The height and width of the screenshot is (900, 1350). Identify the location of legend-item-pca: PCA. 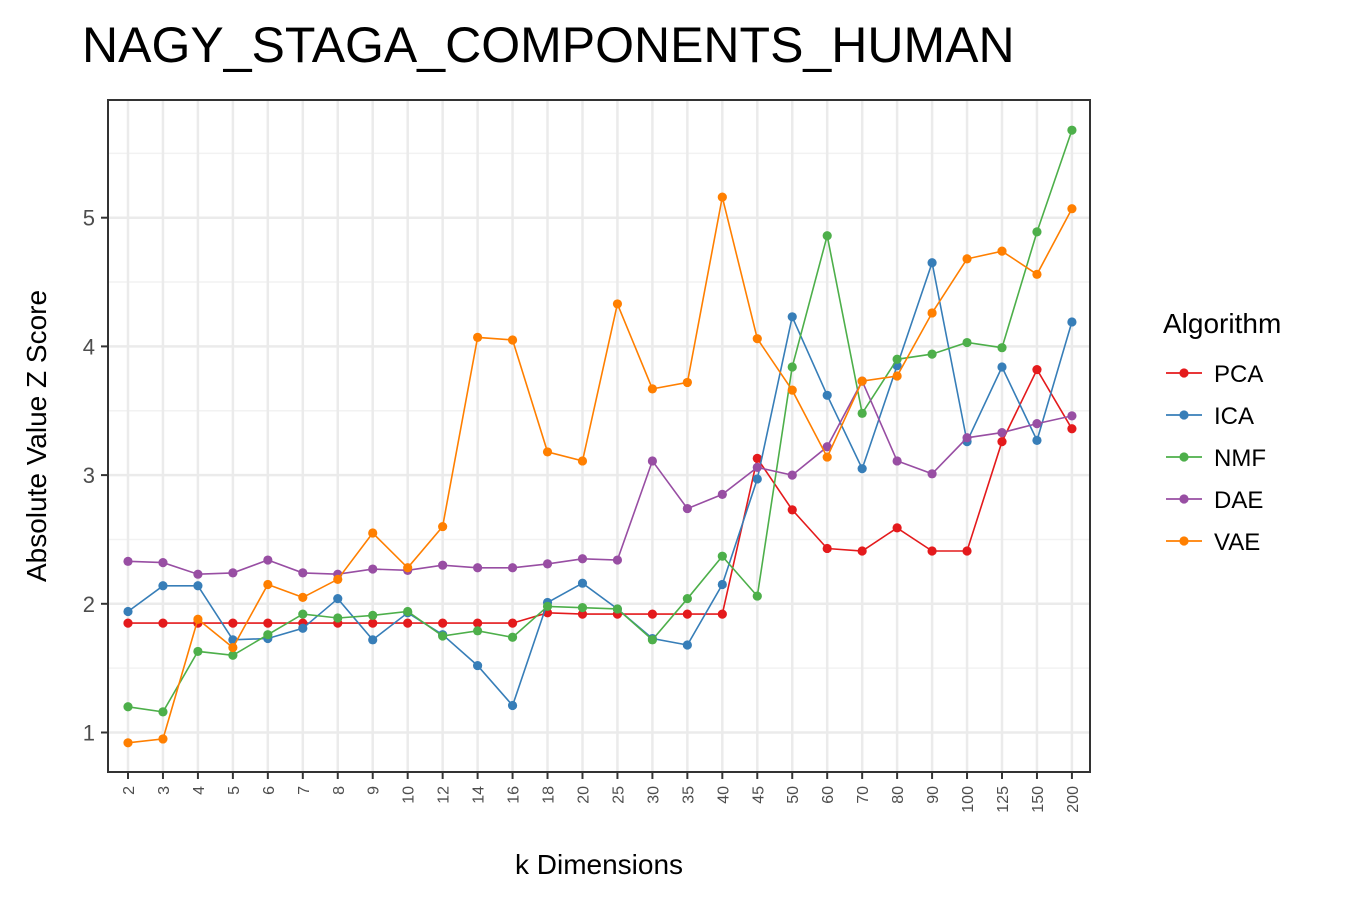
(1214, 374).